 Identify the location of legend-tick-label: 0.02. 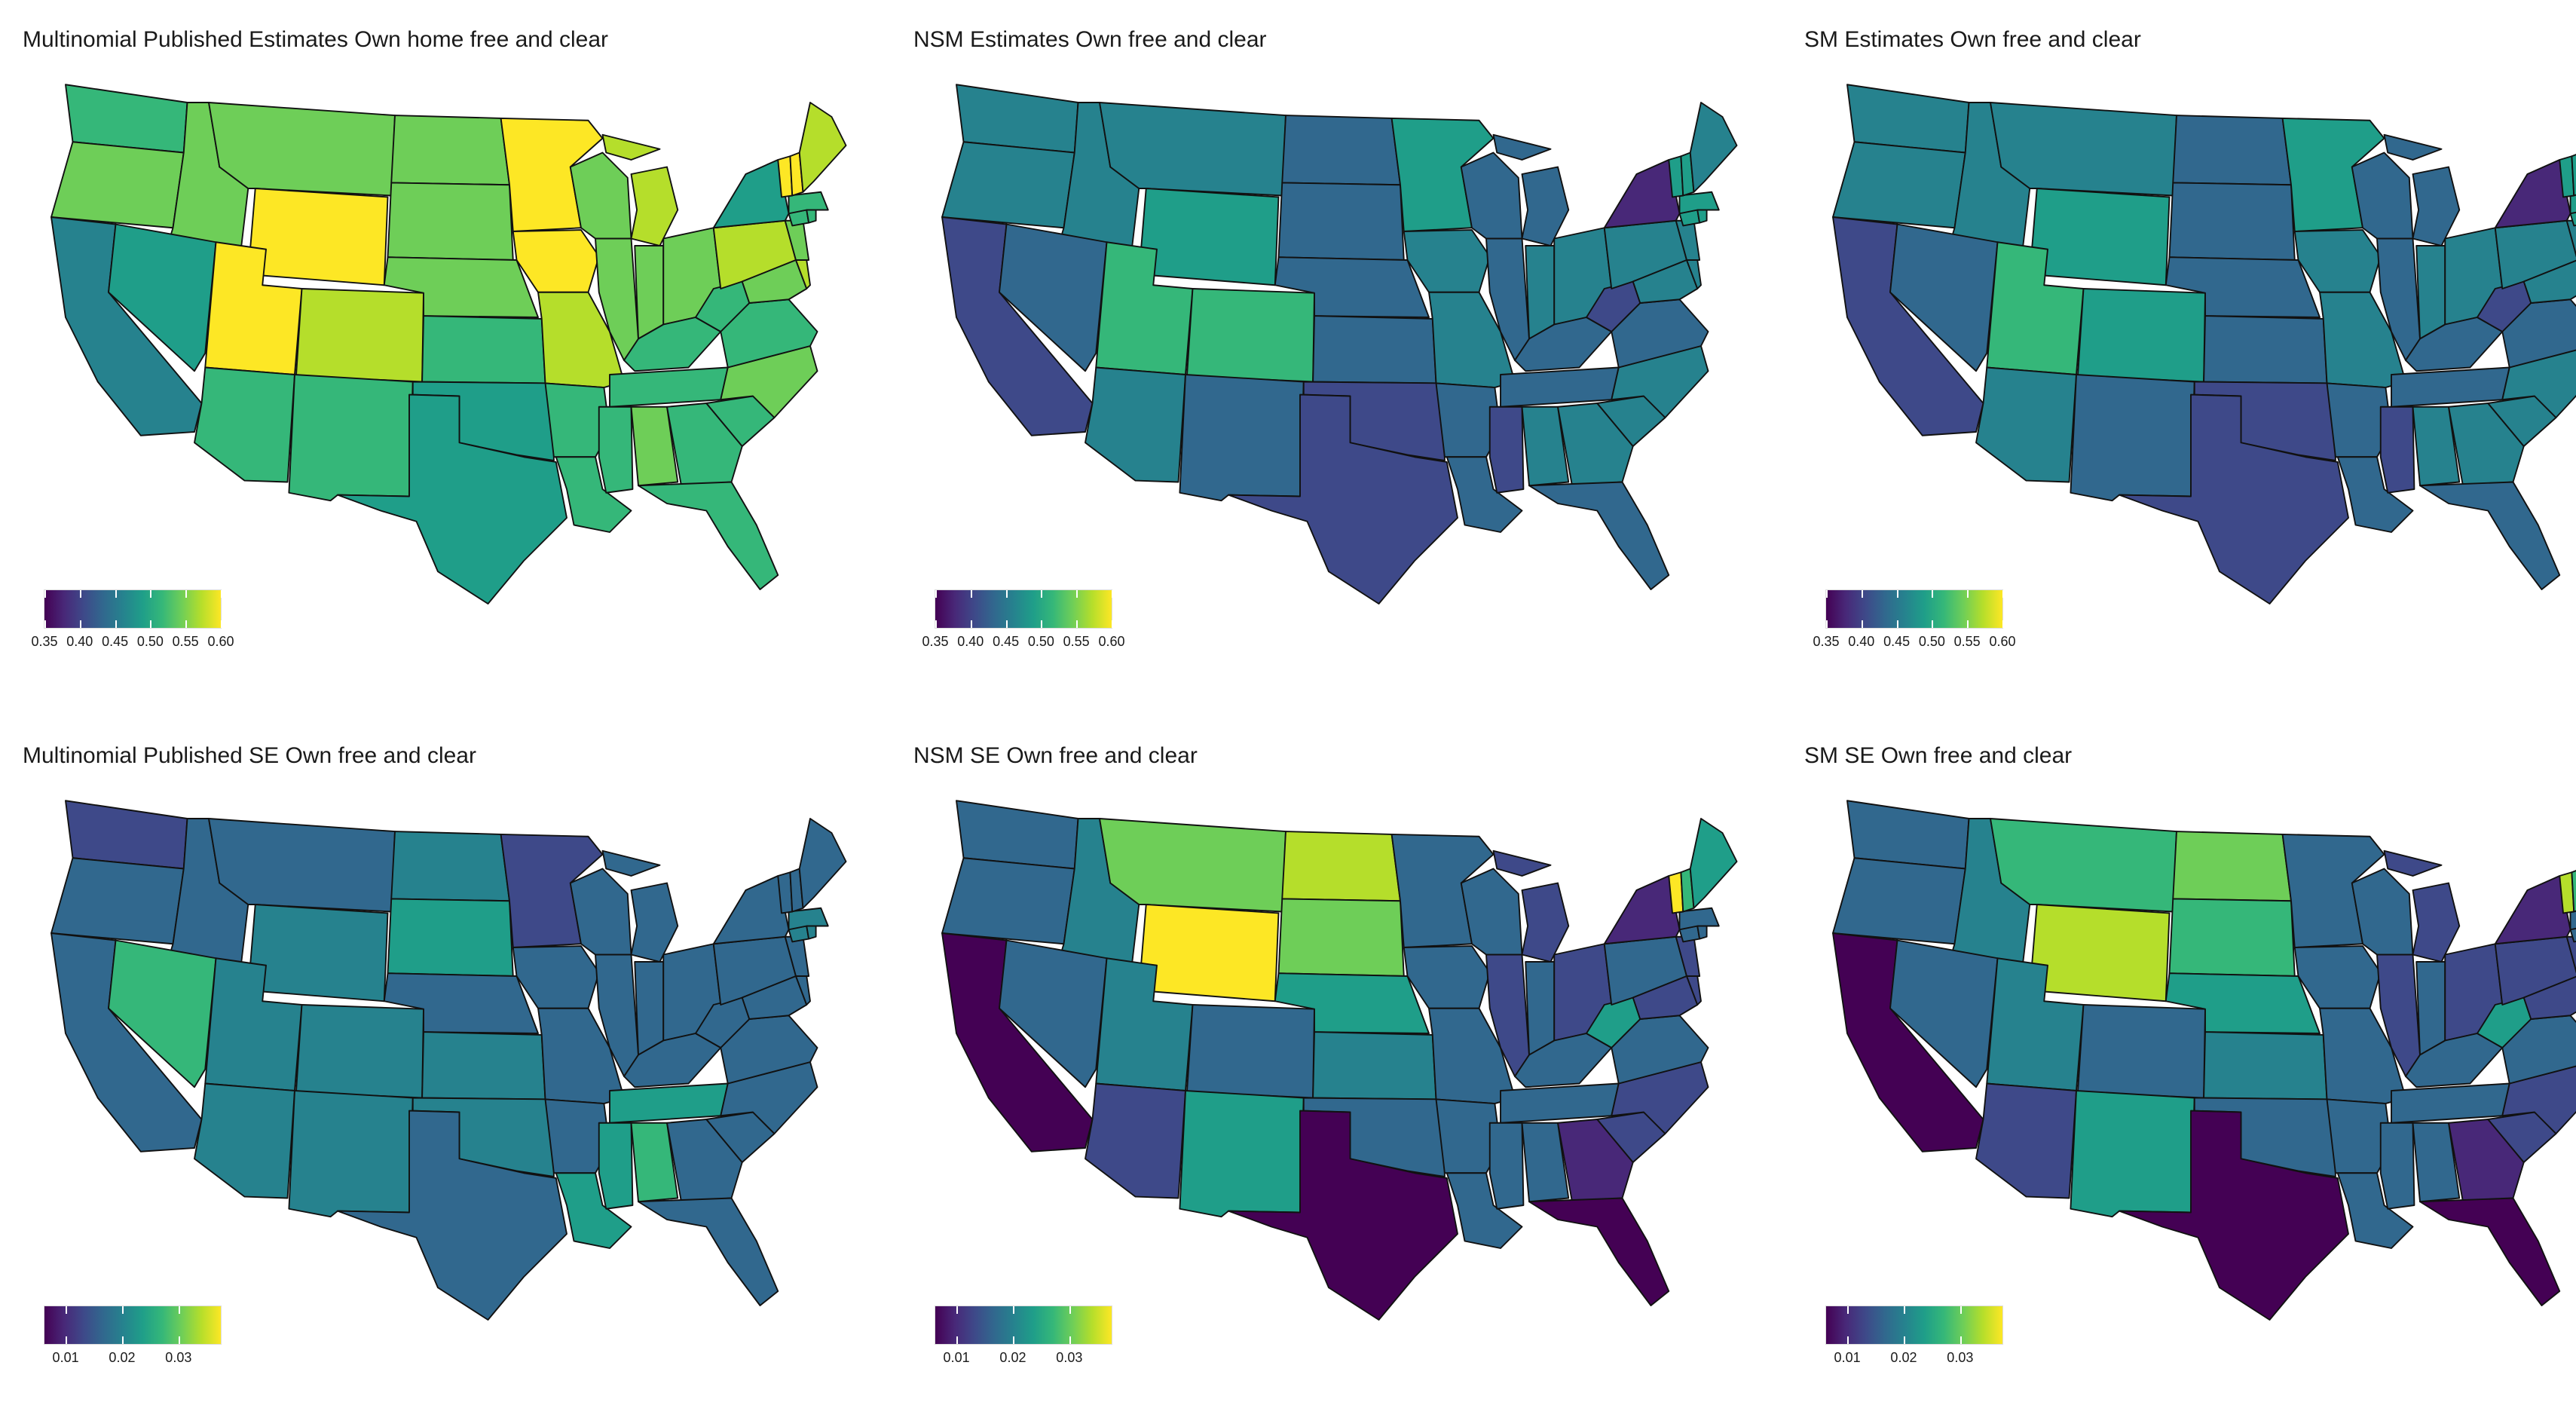
(122, 1358).